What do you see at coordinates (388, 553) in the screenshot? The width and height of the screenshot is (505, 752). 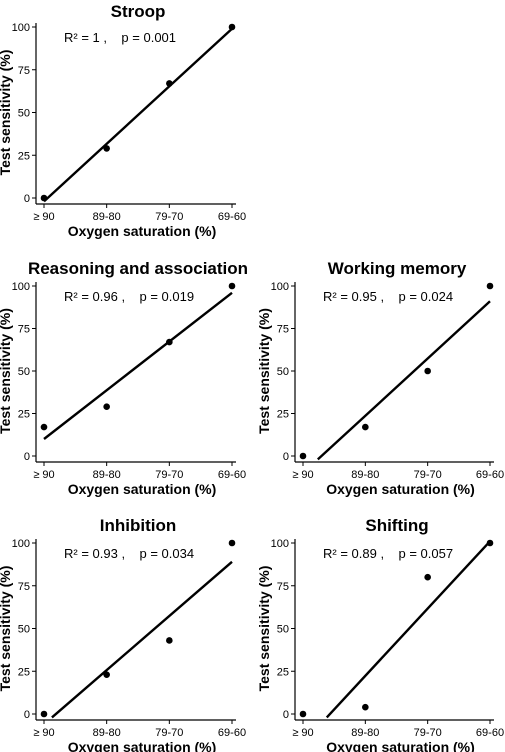 I see `stats-annotation: R² = 0.89 , p = 0.057` at bounding box center [388, 553].